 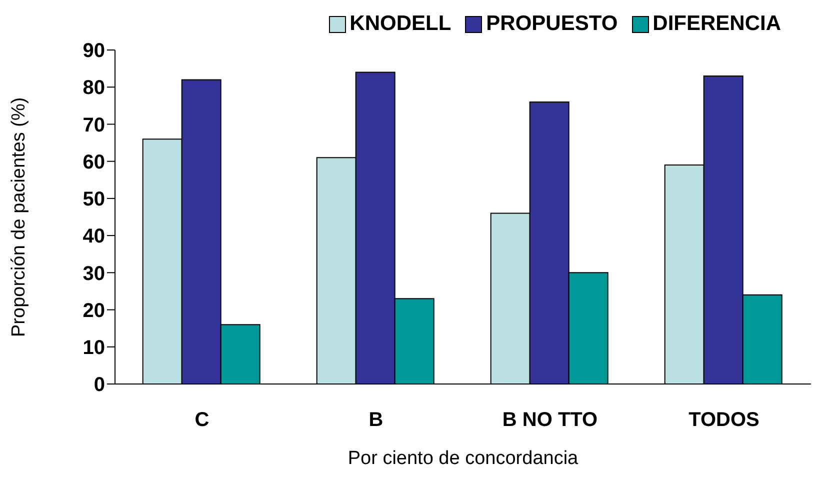 I want to click on y-tick-label: 10, so click(x=93, y=347).